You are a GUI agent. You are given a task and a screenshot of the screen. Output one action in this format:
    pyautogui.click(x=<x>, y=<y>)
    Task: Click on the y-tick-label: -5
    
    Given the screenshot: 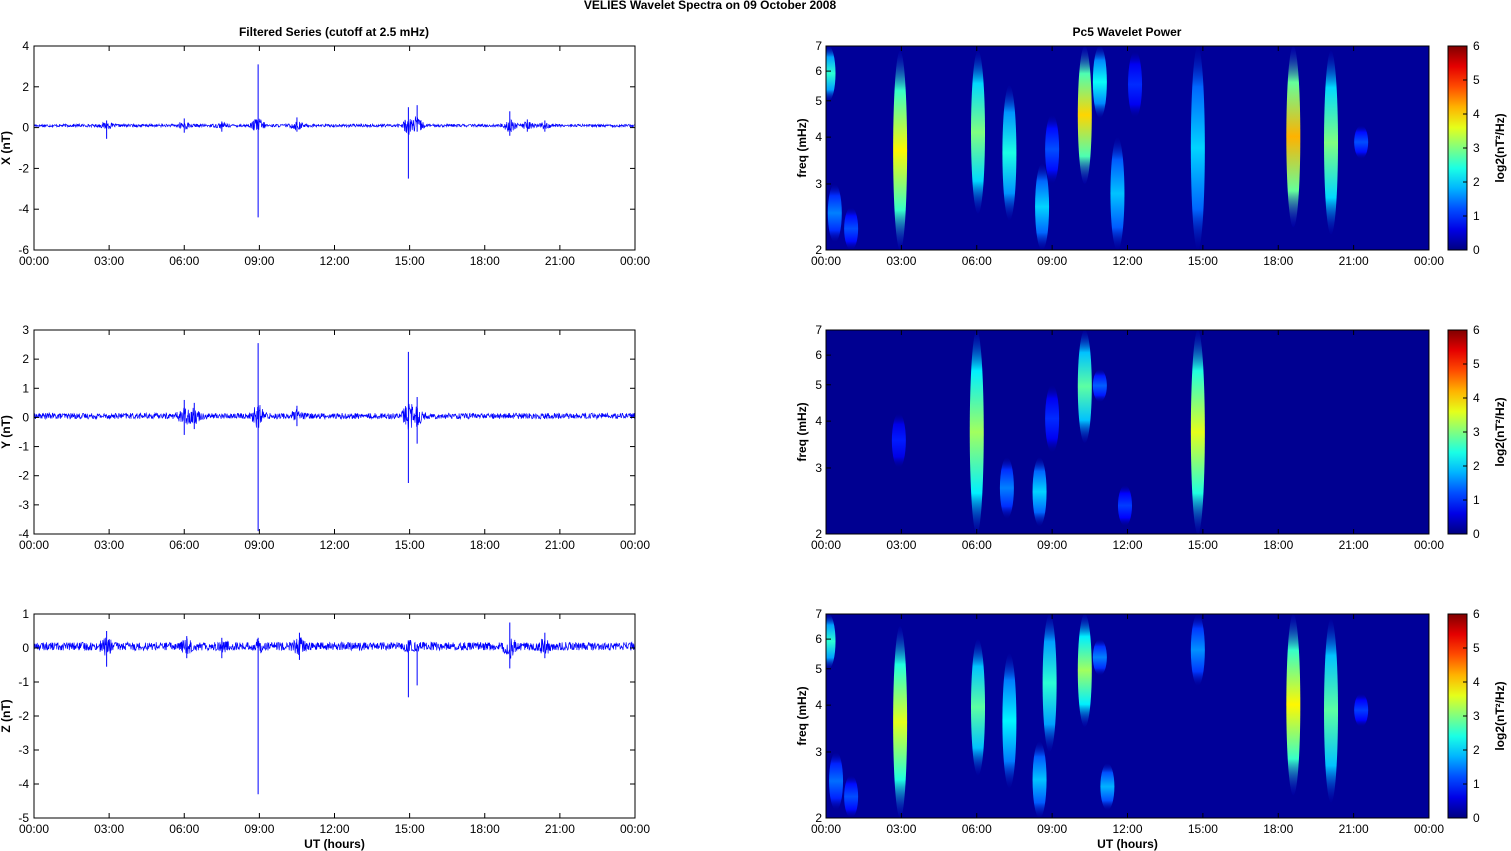 What is the action you would take?
    pyautogui.click(x=23, y=818)
    